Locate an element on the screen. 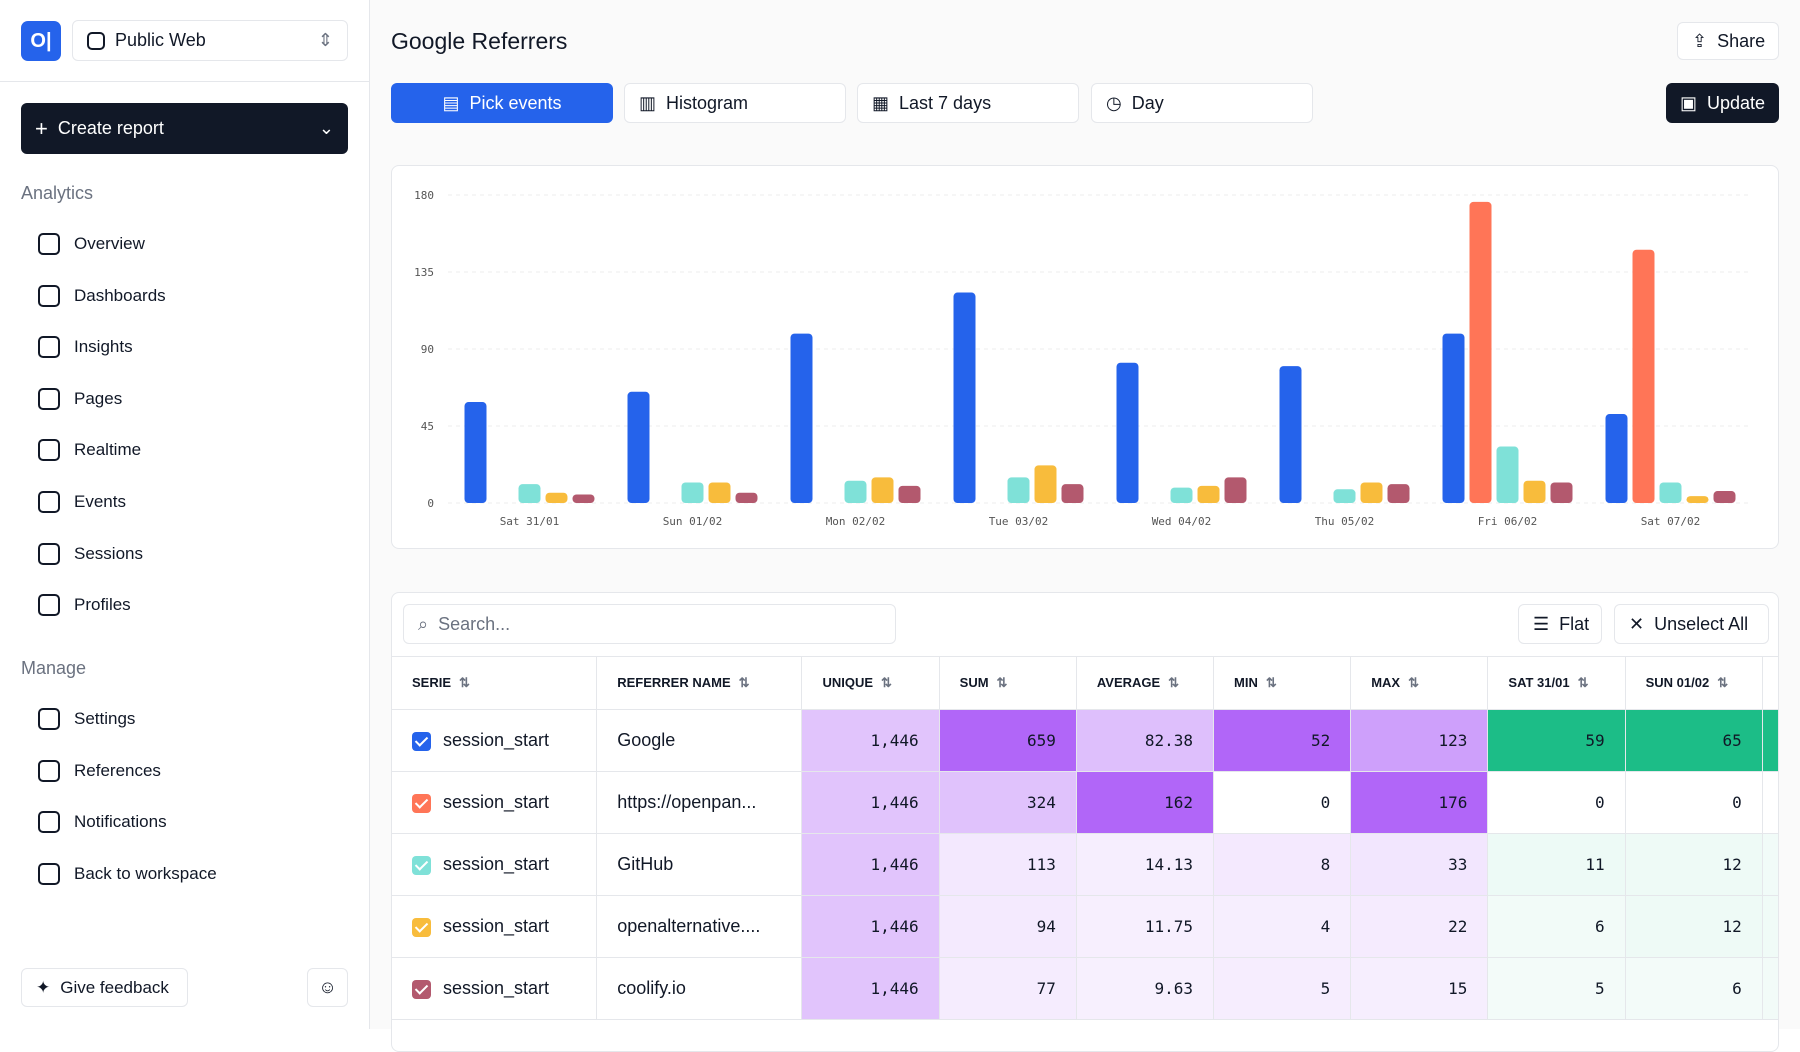 This screenshot has width=1800, height=1052. workspace-select: Public Web ⇕ is located at coordinates (210, 40).